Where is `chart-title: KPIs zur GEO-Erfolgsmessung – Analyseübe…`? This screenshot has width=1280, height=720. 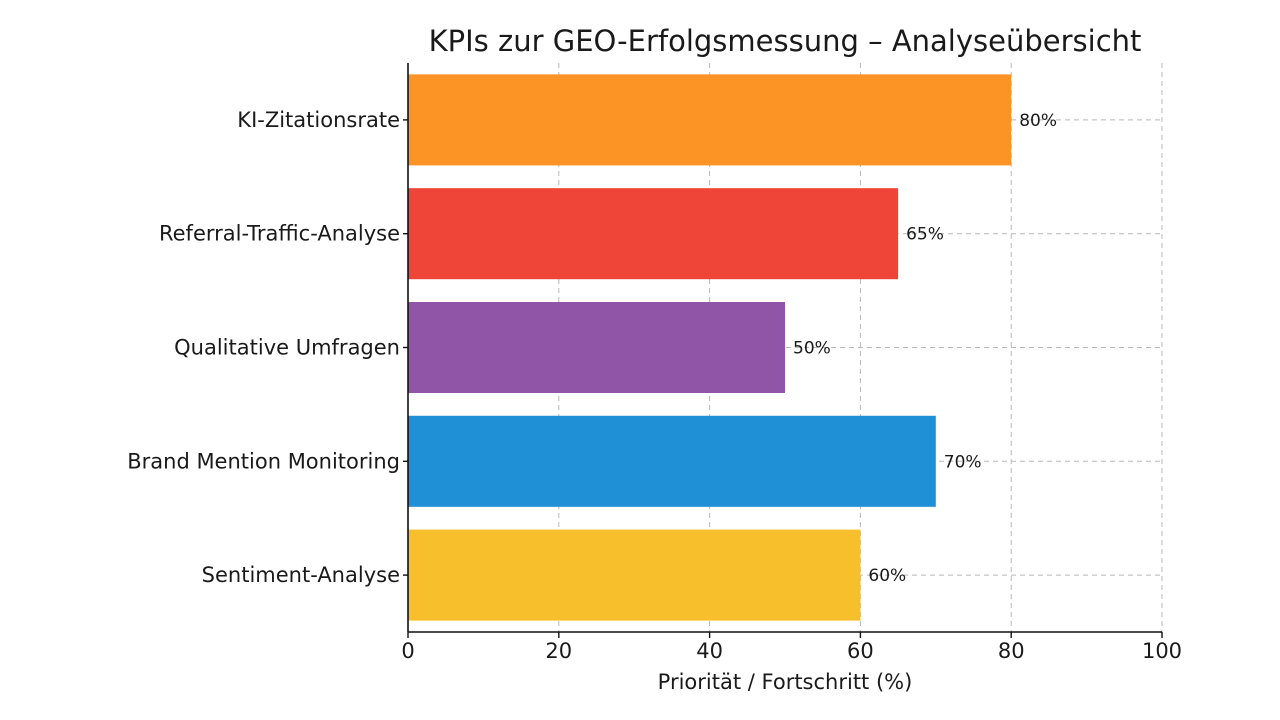 chart-title: KPIs zur GEO-Erfolgsmessung – Analyseübe… is located at coordinates (785, 41).